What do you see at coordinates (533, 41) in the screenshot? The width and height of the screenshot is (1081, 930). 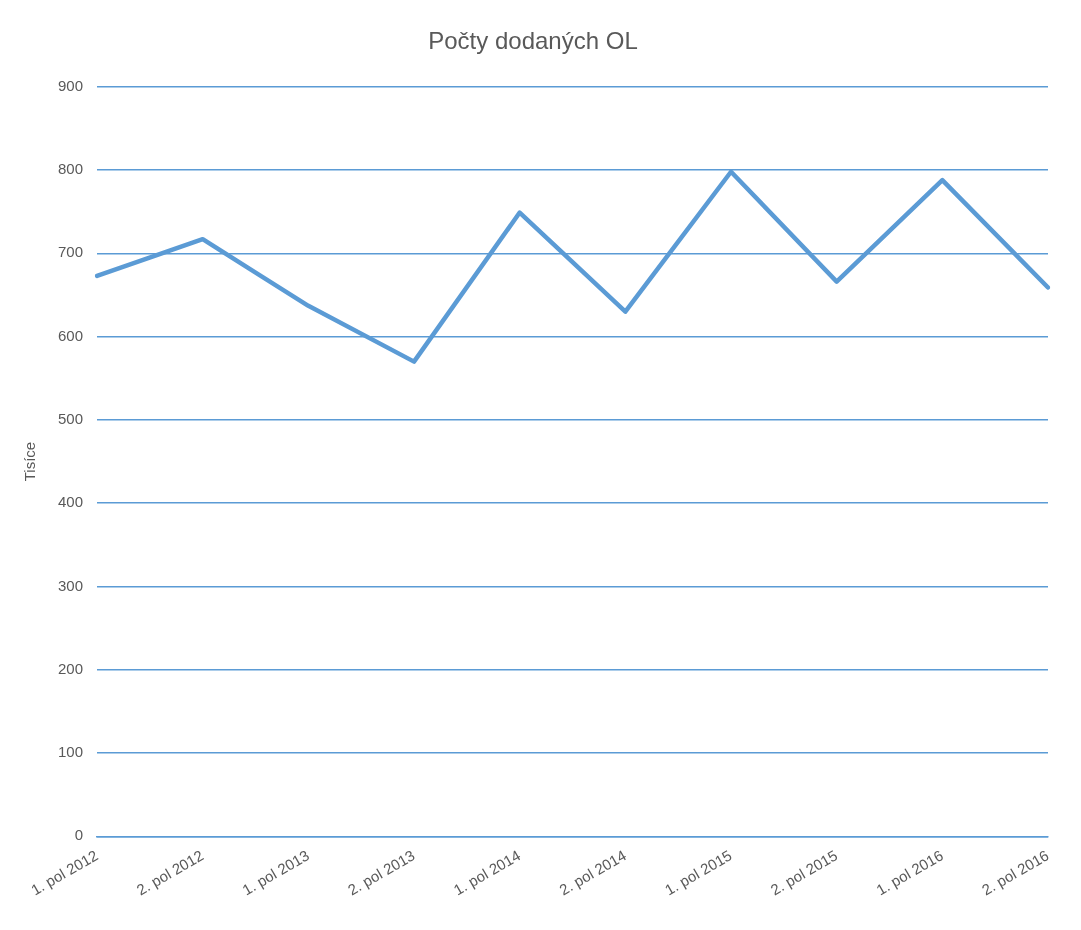 I see `chart-title: Počty dodaných OL` at bounding box center [533, 41].